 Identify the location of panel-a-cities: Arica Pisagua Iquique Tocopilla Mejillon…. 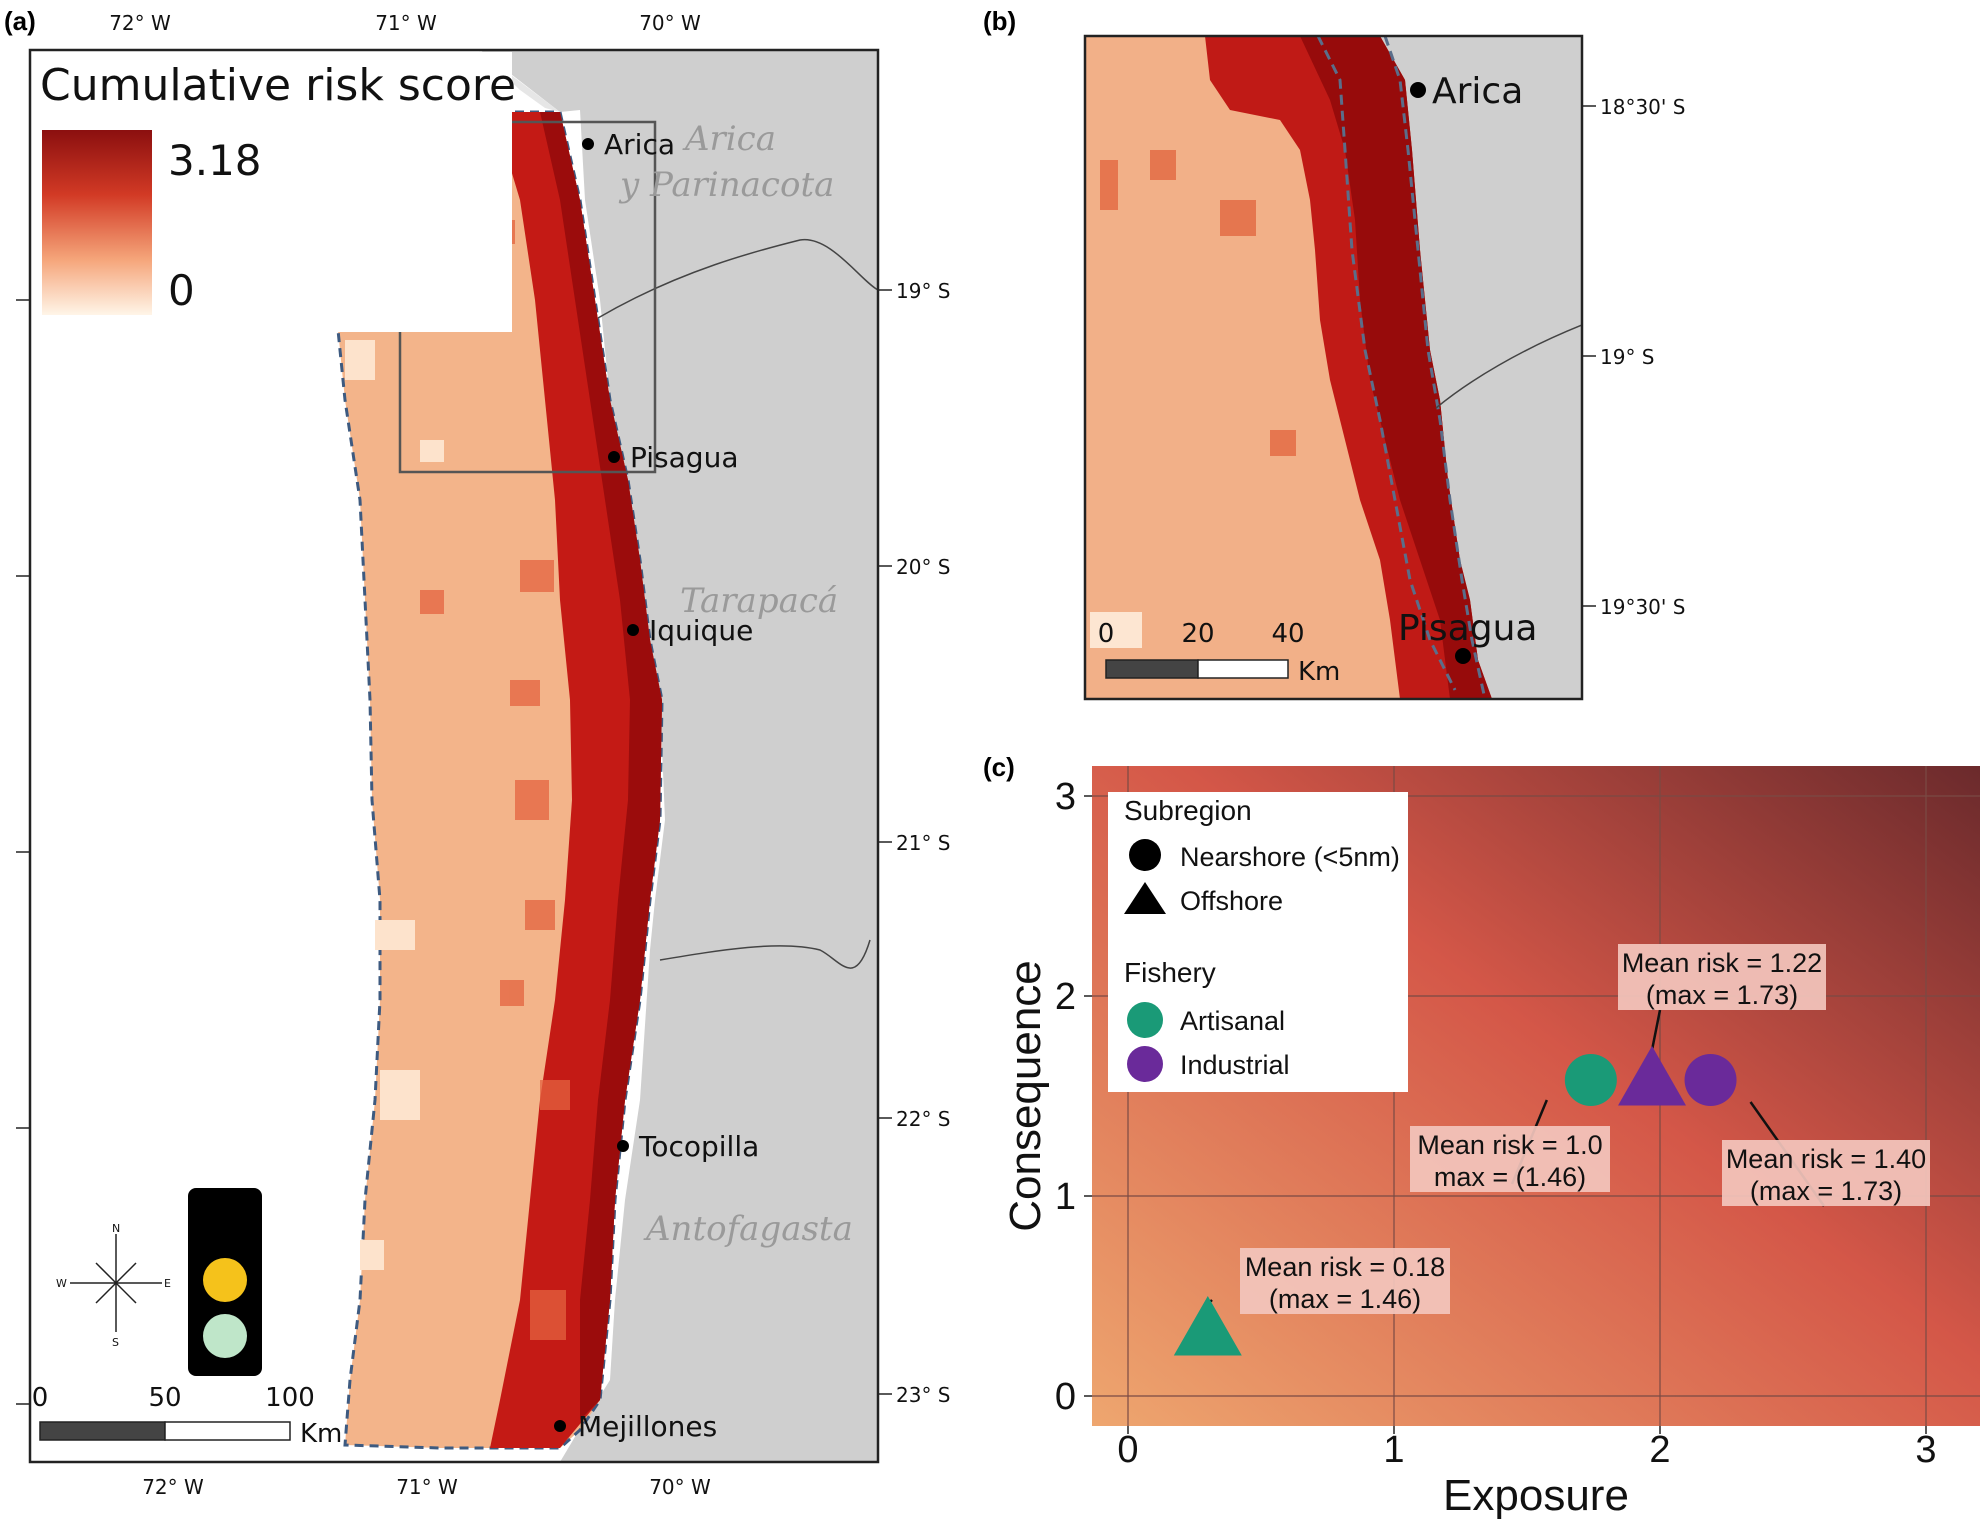
(656, 785).